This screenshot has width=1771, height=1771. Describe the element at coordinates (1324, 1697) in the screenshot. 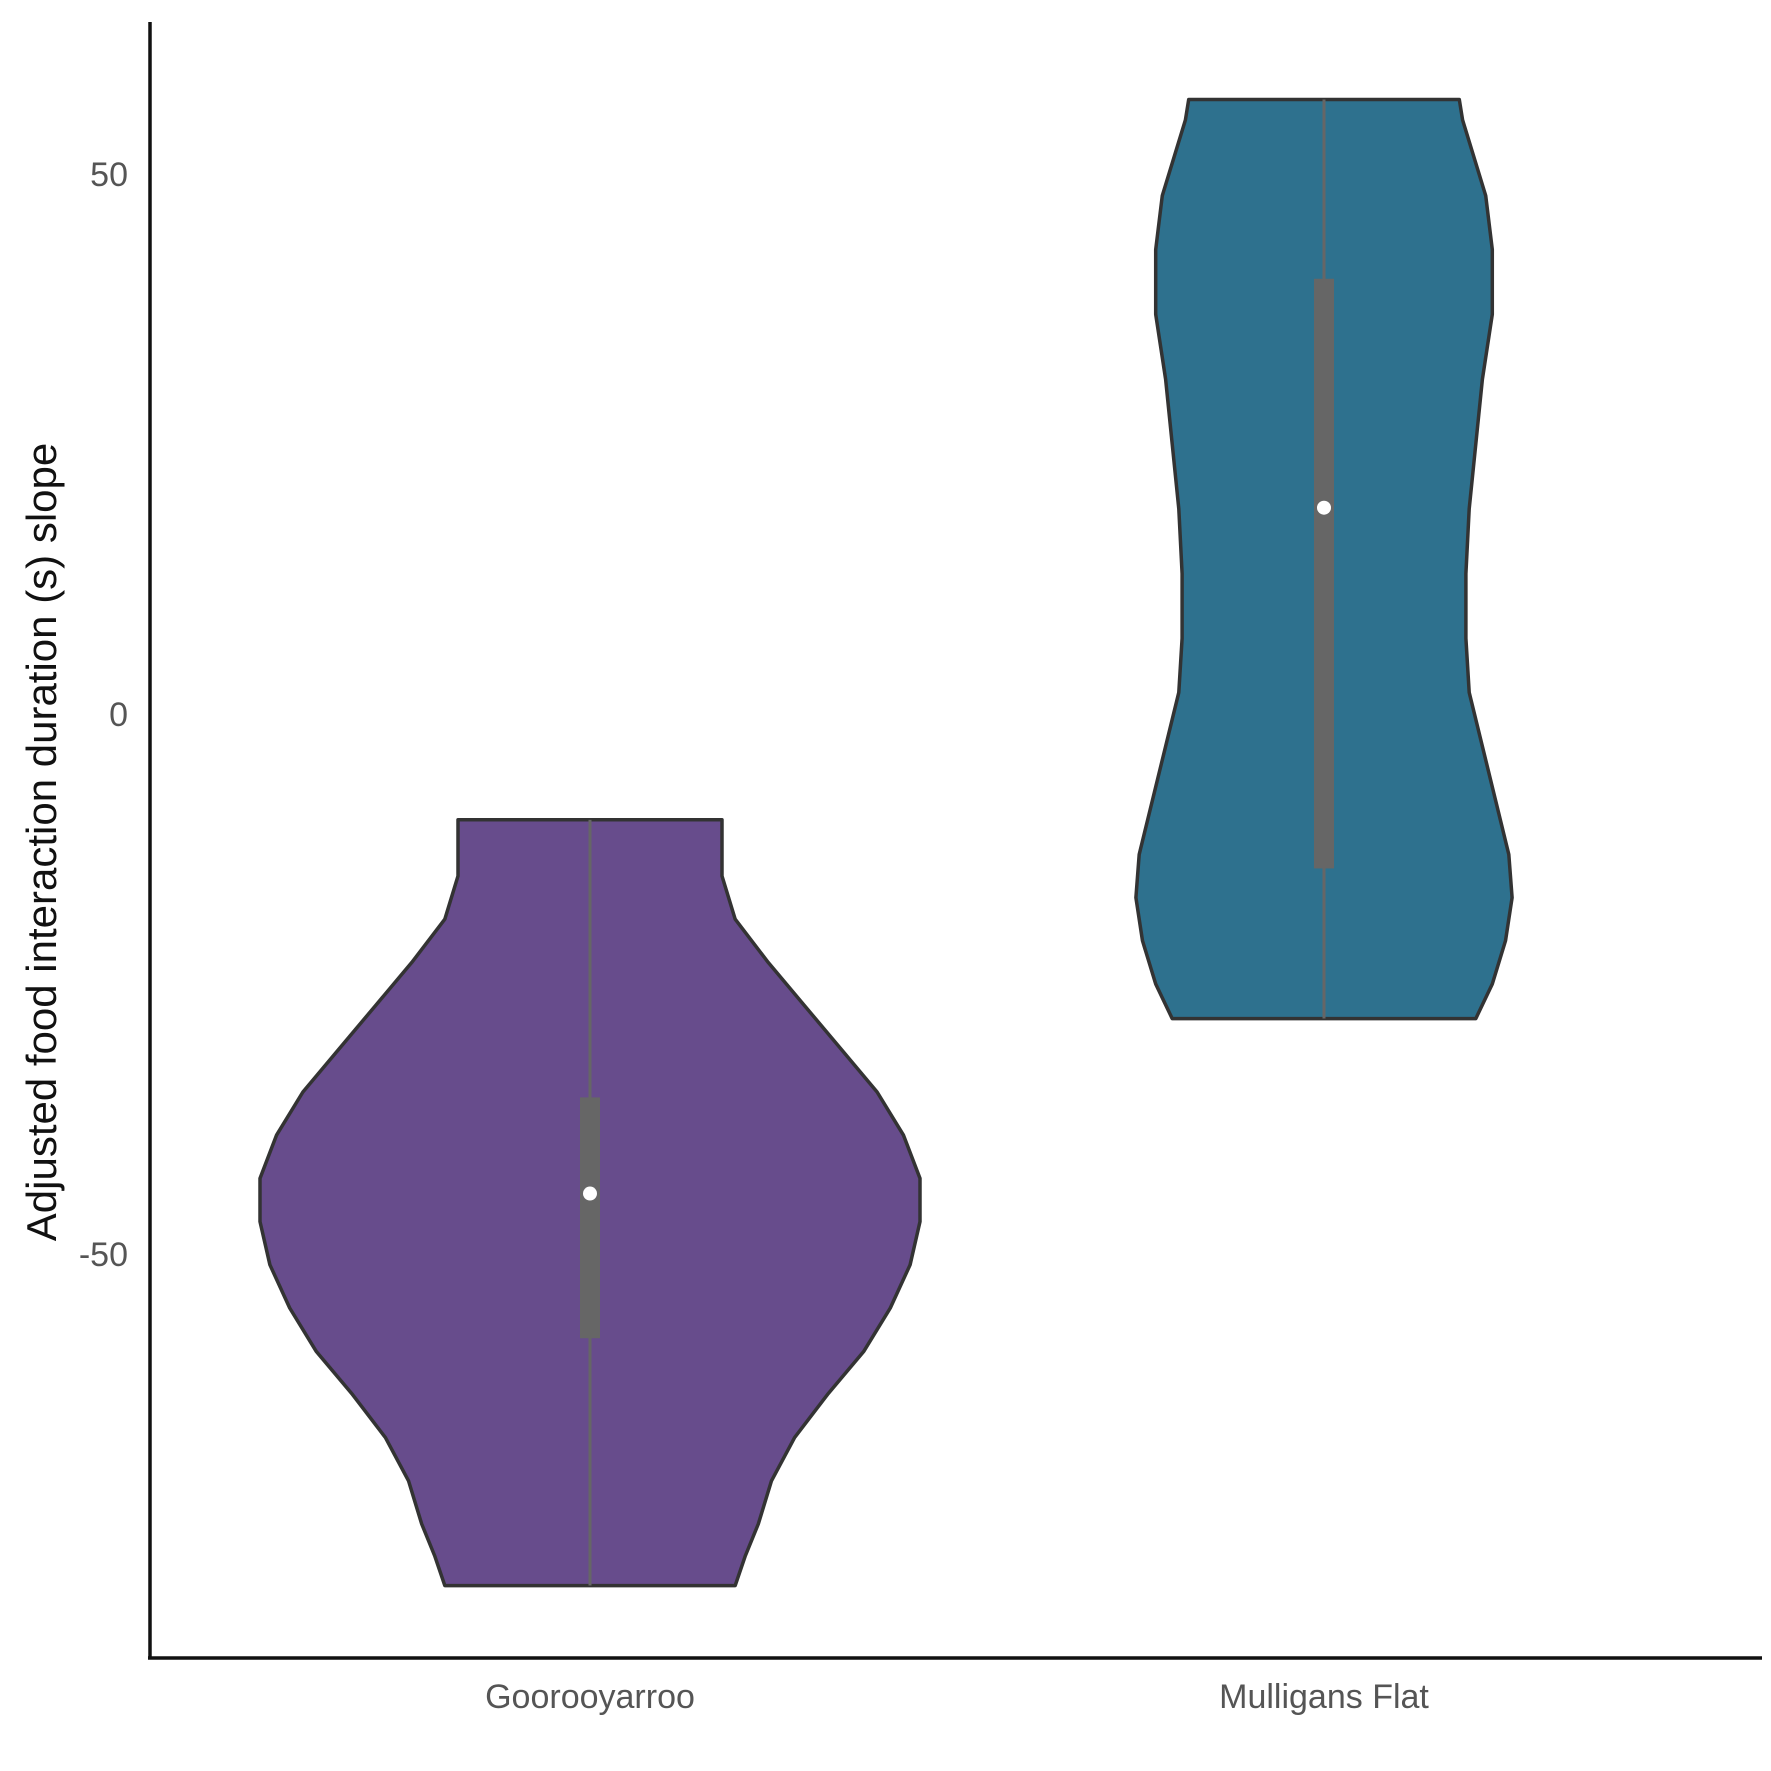

I see `x-tick-label: Mulligans Flat` at that location.